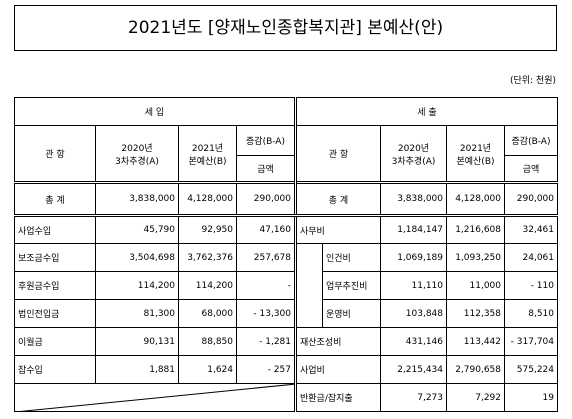  Describe the element at coordinates (266, 229) in the screenshot. I see `item-value: 47,160` at that location.